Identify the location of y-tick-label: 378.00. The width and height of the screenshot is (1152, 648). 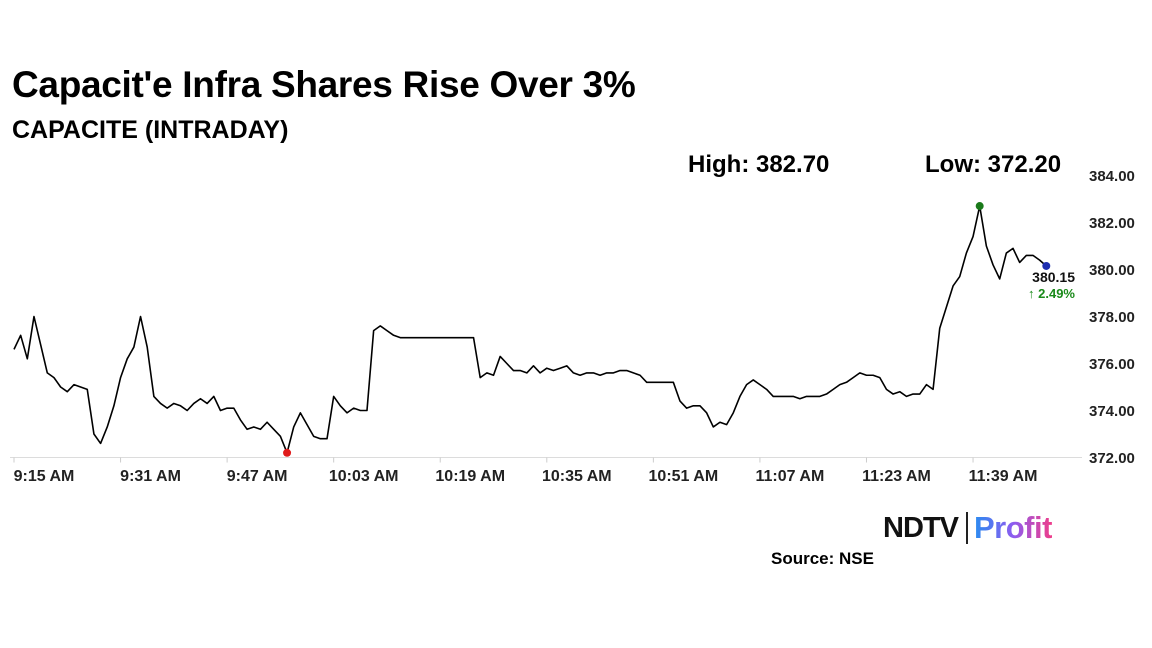
(1112, 317).